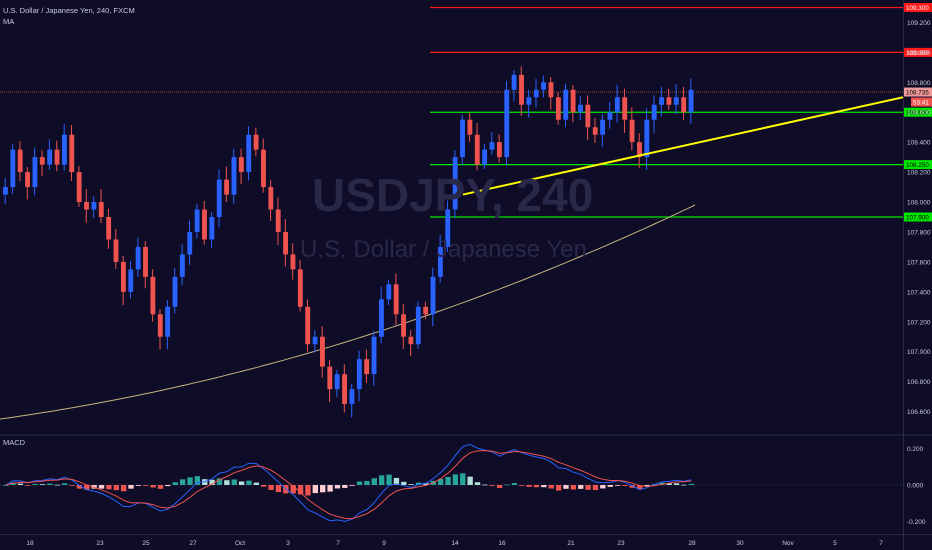 The height and width of the screenshot is (550, 932). Describe the element at coordinates (69, 10) in the screenshot. I see `symbol-title: U.S. Dollar / Japanese Yen, 240, FXCM` at that location.